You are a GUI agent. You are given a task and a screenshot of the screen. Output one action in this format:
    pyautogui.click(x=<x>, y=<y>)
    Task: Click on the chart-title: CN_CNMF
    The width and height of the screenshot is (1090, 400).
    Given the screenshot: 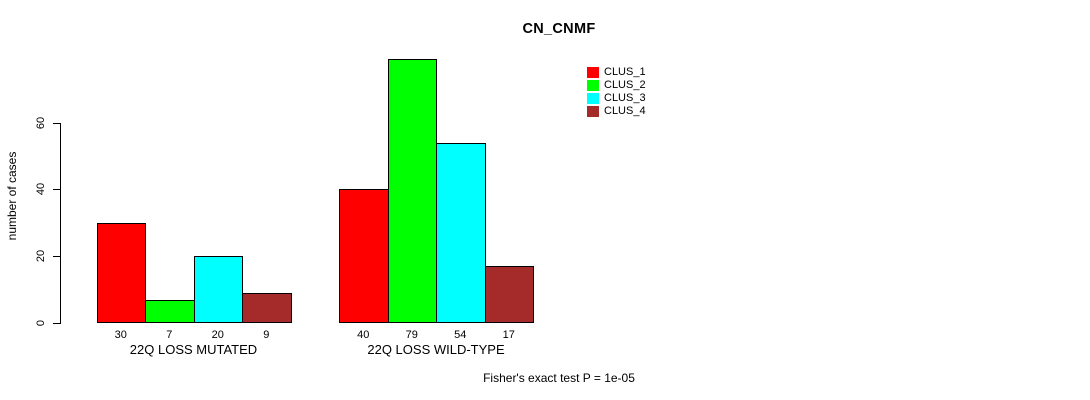 What is the action you would take?
    pyautogui.click(x=559, y=29)
    